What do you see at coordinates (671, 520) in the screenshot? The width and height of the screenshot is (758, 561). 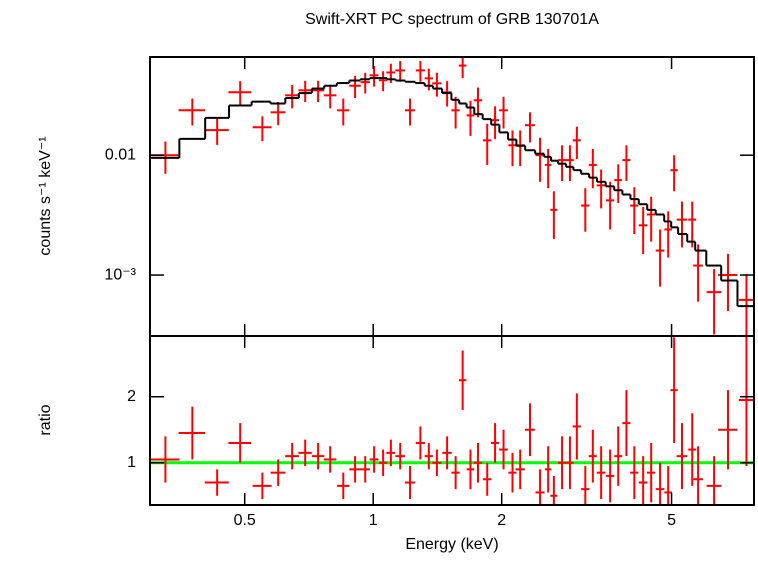 I see `x-tick-label: 5` at bounding box center [671, 520].